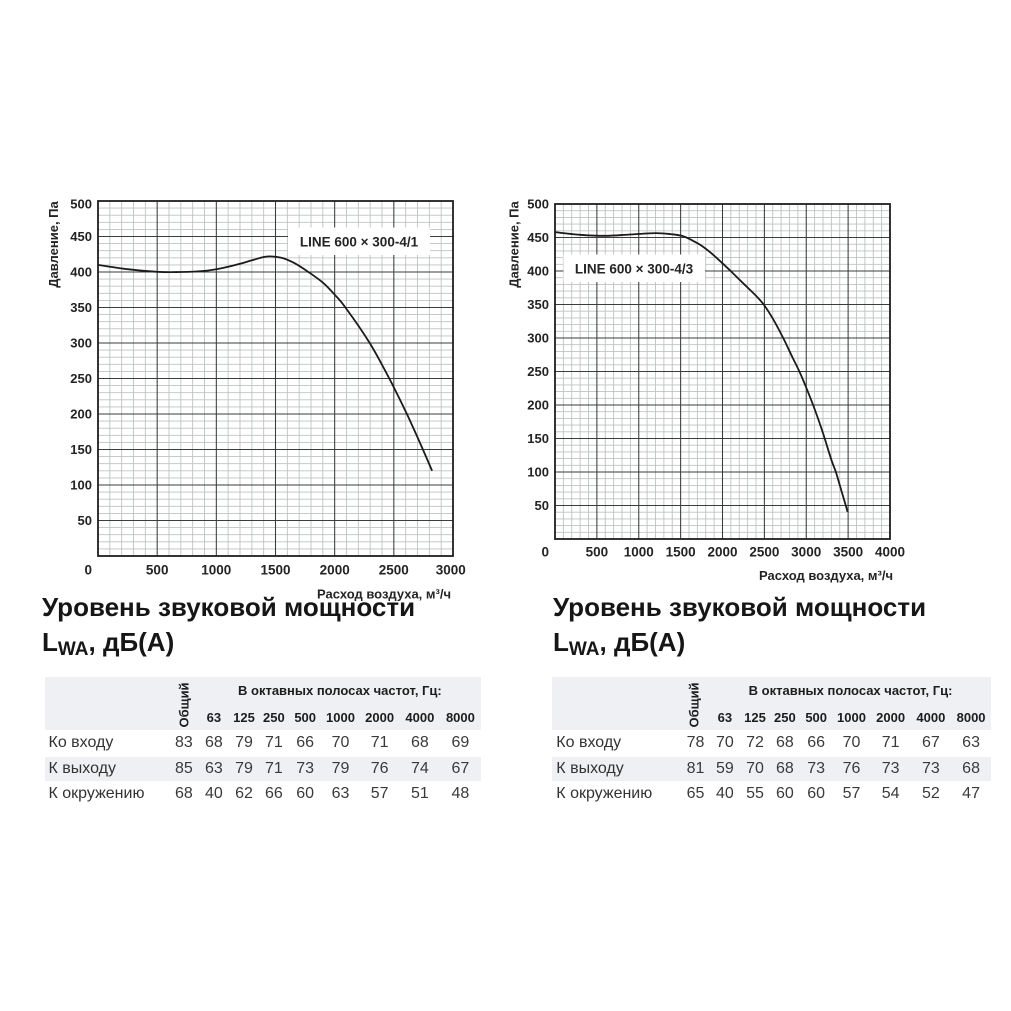 This screenshot has width=1011, height=1011. What do you see at coordinates (848, 552) in the screenshot?
I see `svg-text: 3500` at bounding box center [848, 552].